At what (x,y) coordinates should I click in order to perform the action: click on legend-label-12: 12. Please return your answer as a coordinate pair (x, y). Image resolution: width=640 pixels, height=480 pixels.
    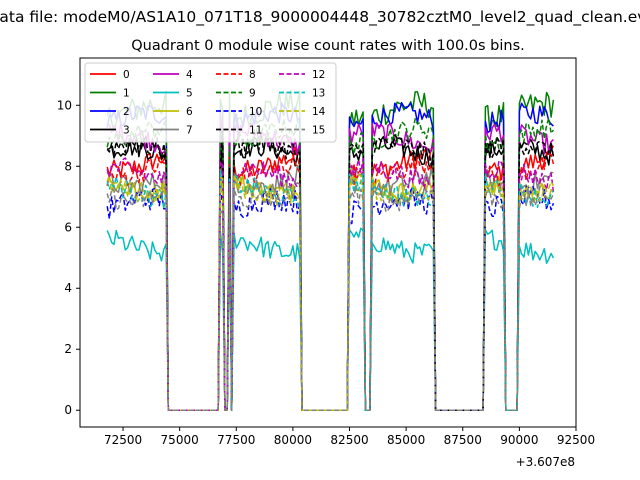
    Looking at the image, I should click on (318, 75).